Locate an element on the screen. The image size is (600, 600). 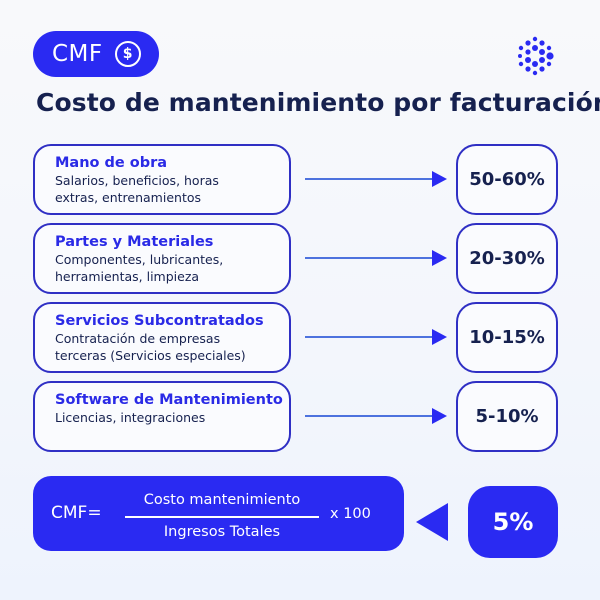
formula-fraction: Costo mantenimiento Ingresos Totales is located at coordinates (222, 516).